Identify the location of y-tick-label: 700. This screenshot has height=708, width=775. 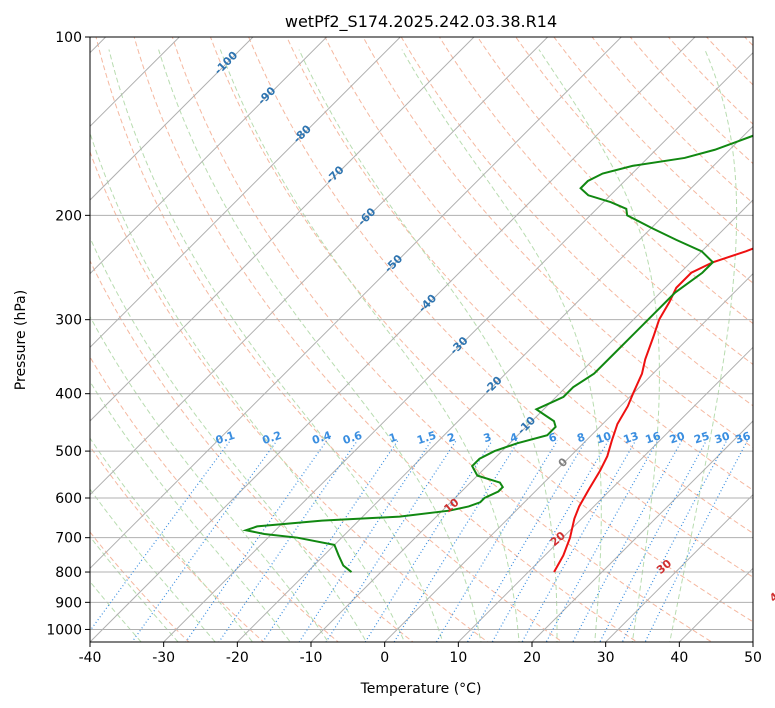
(68, 539).